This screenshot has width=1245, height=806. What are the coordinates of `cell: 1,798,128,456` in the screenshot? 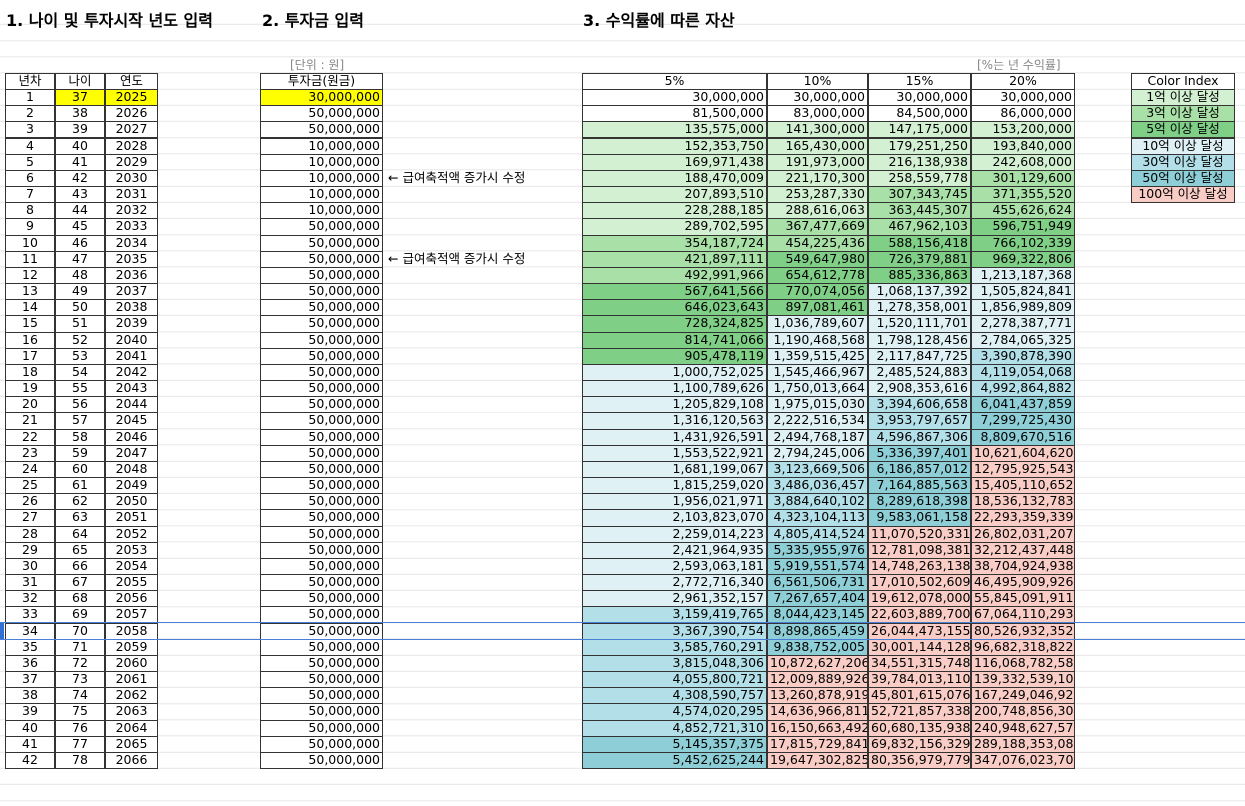 It's located at (919, 340).